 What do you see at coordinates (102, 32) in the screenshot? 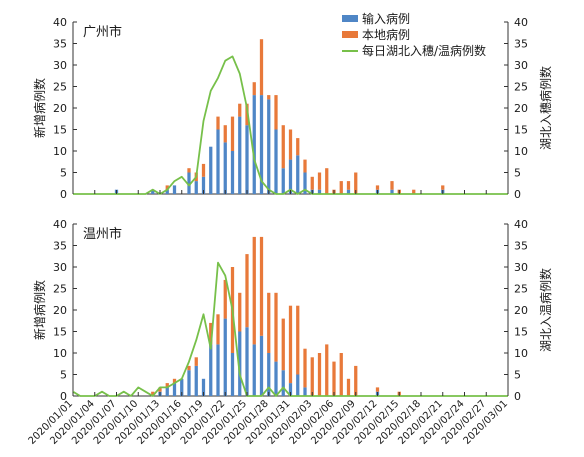
I see `panel-title: 广州市` at bounding box center [102, 32].